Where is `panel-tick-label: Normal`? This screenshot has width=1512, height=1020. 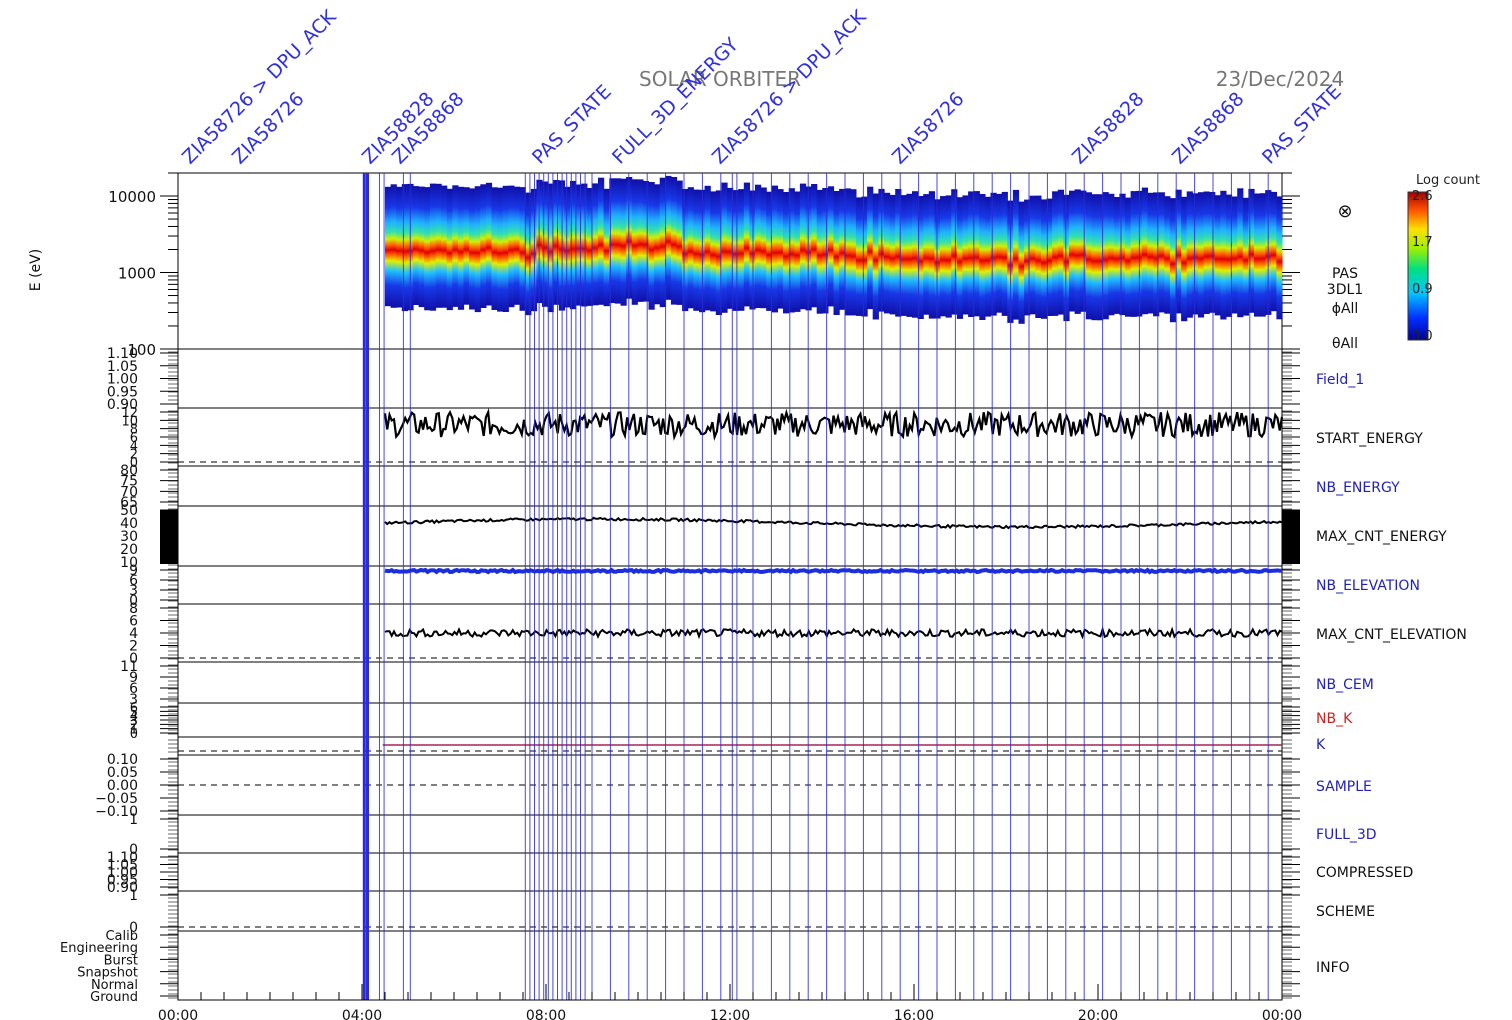 panel-tick-label: Normal is located at coordinates (114, 985).